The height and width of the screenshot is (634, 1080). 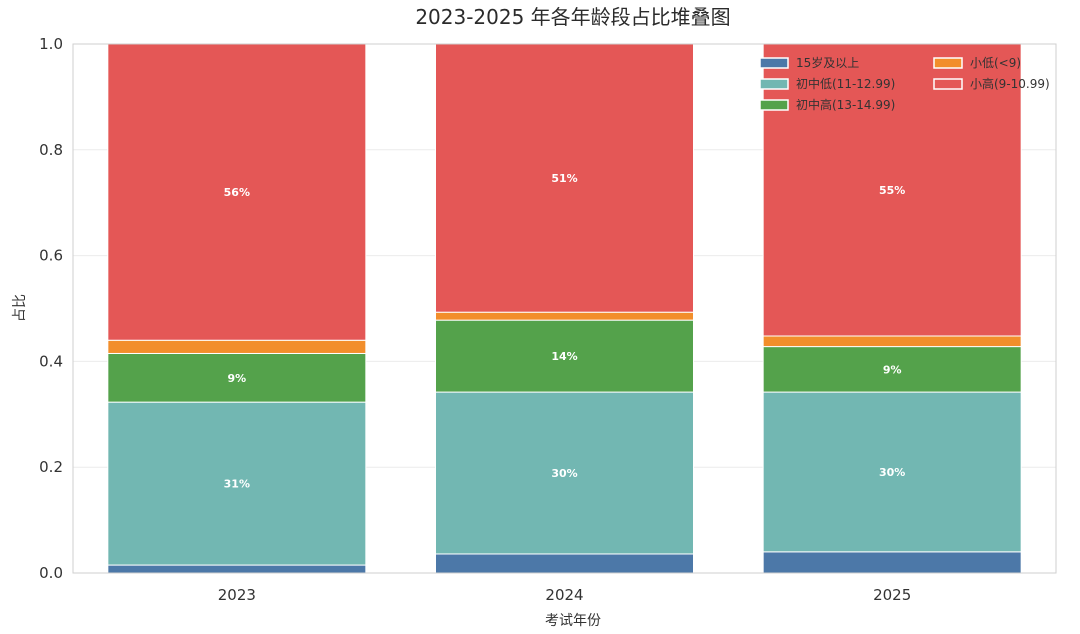 What do you see at coordinates (51, 573) in the screenshot?
I see `y-tick-label: 0.0` at bounding box center [51, 573].